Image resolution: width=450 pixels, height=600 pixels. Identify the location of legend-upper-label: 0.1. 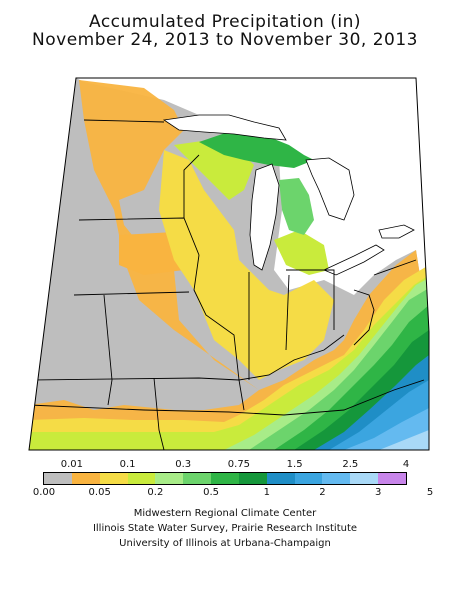
(127, 464).